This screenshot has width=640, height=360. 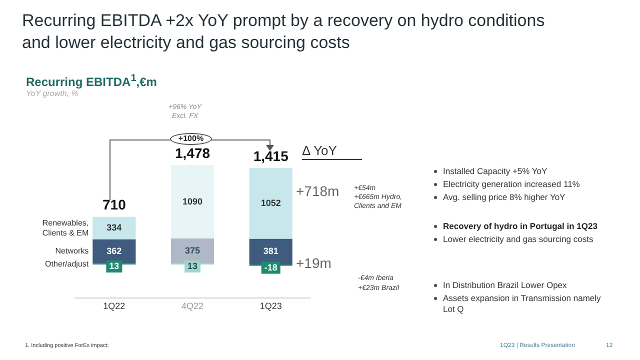 I want to click on total-label: 1,415, so click(x=271, y=156).